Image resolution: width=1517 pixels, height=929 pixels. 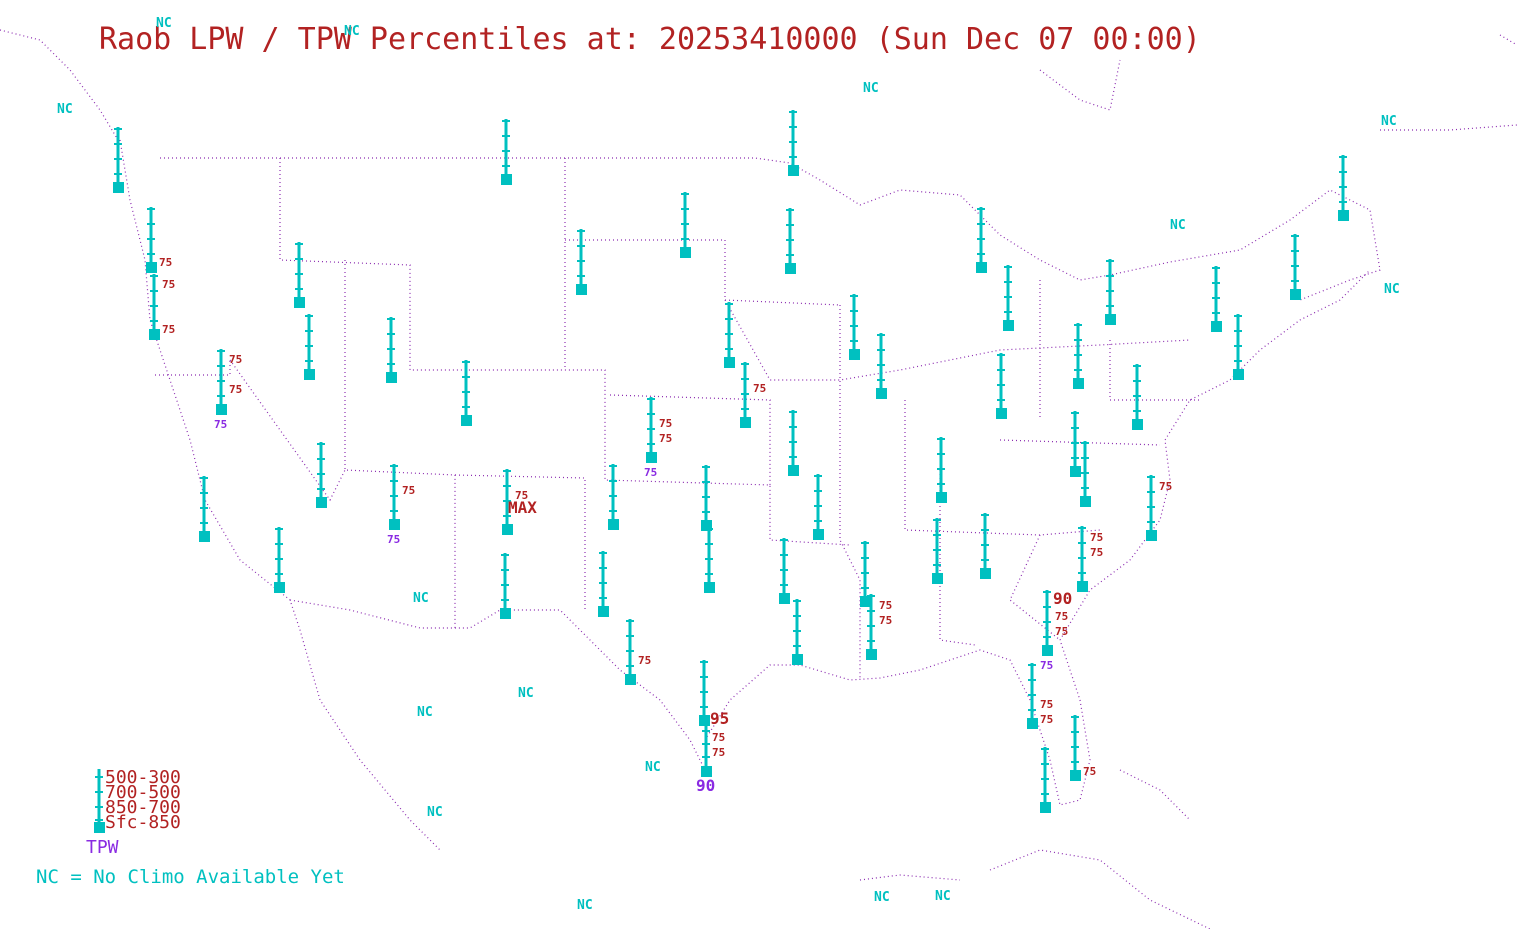 What do you see at coordinates (143, 792) in the screenshot?
I see `legend-layer-700-500: 700-500` at bounding box center [143, 792].